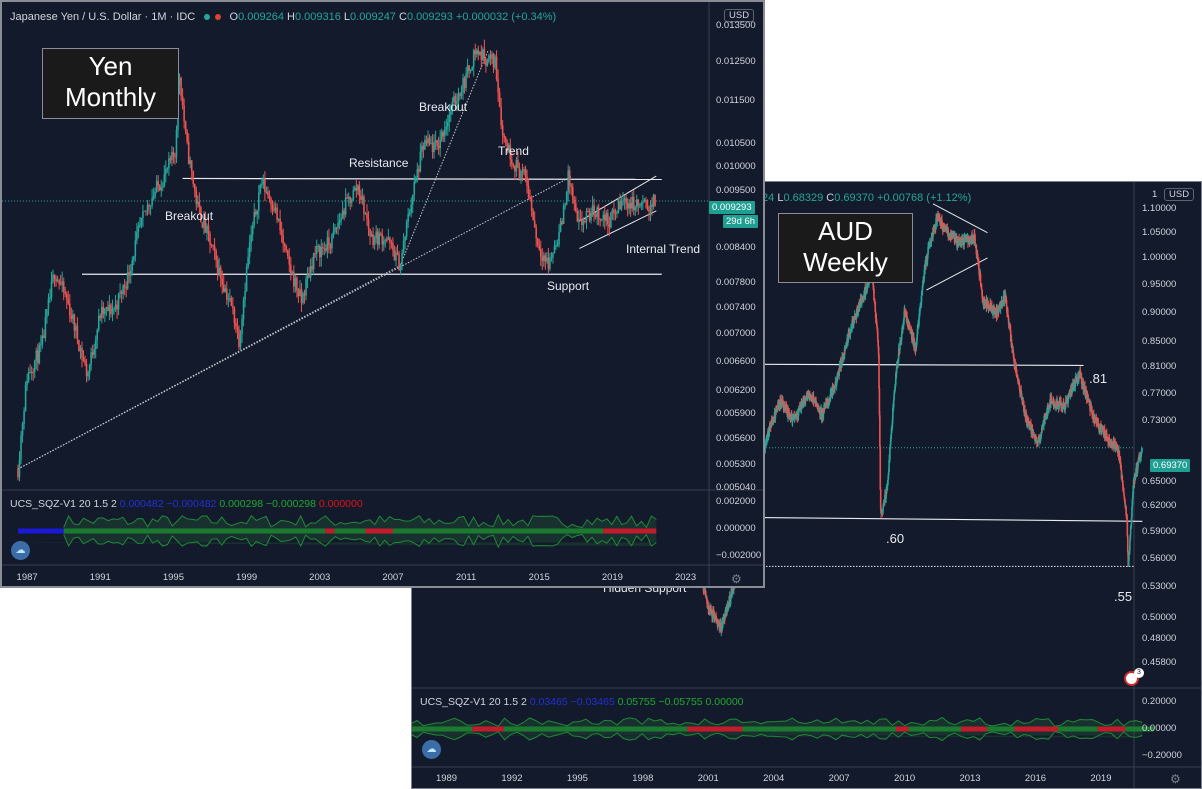 This screenshot has height=789, width=1202. I want to click on yen-year-tick-label: 2023, so click(685, 577).